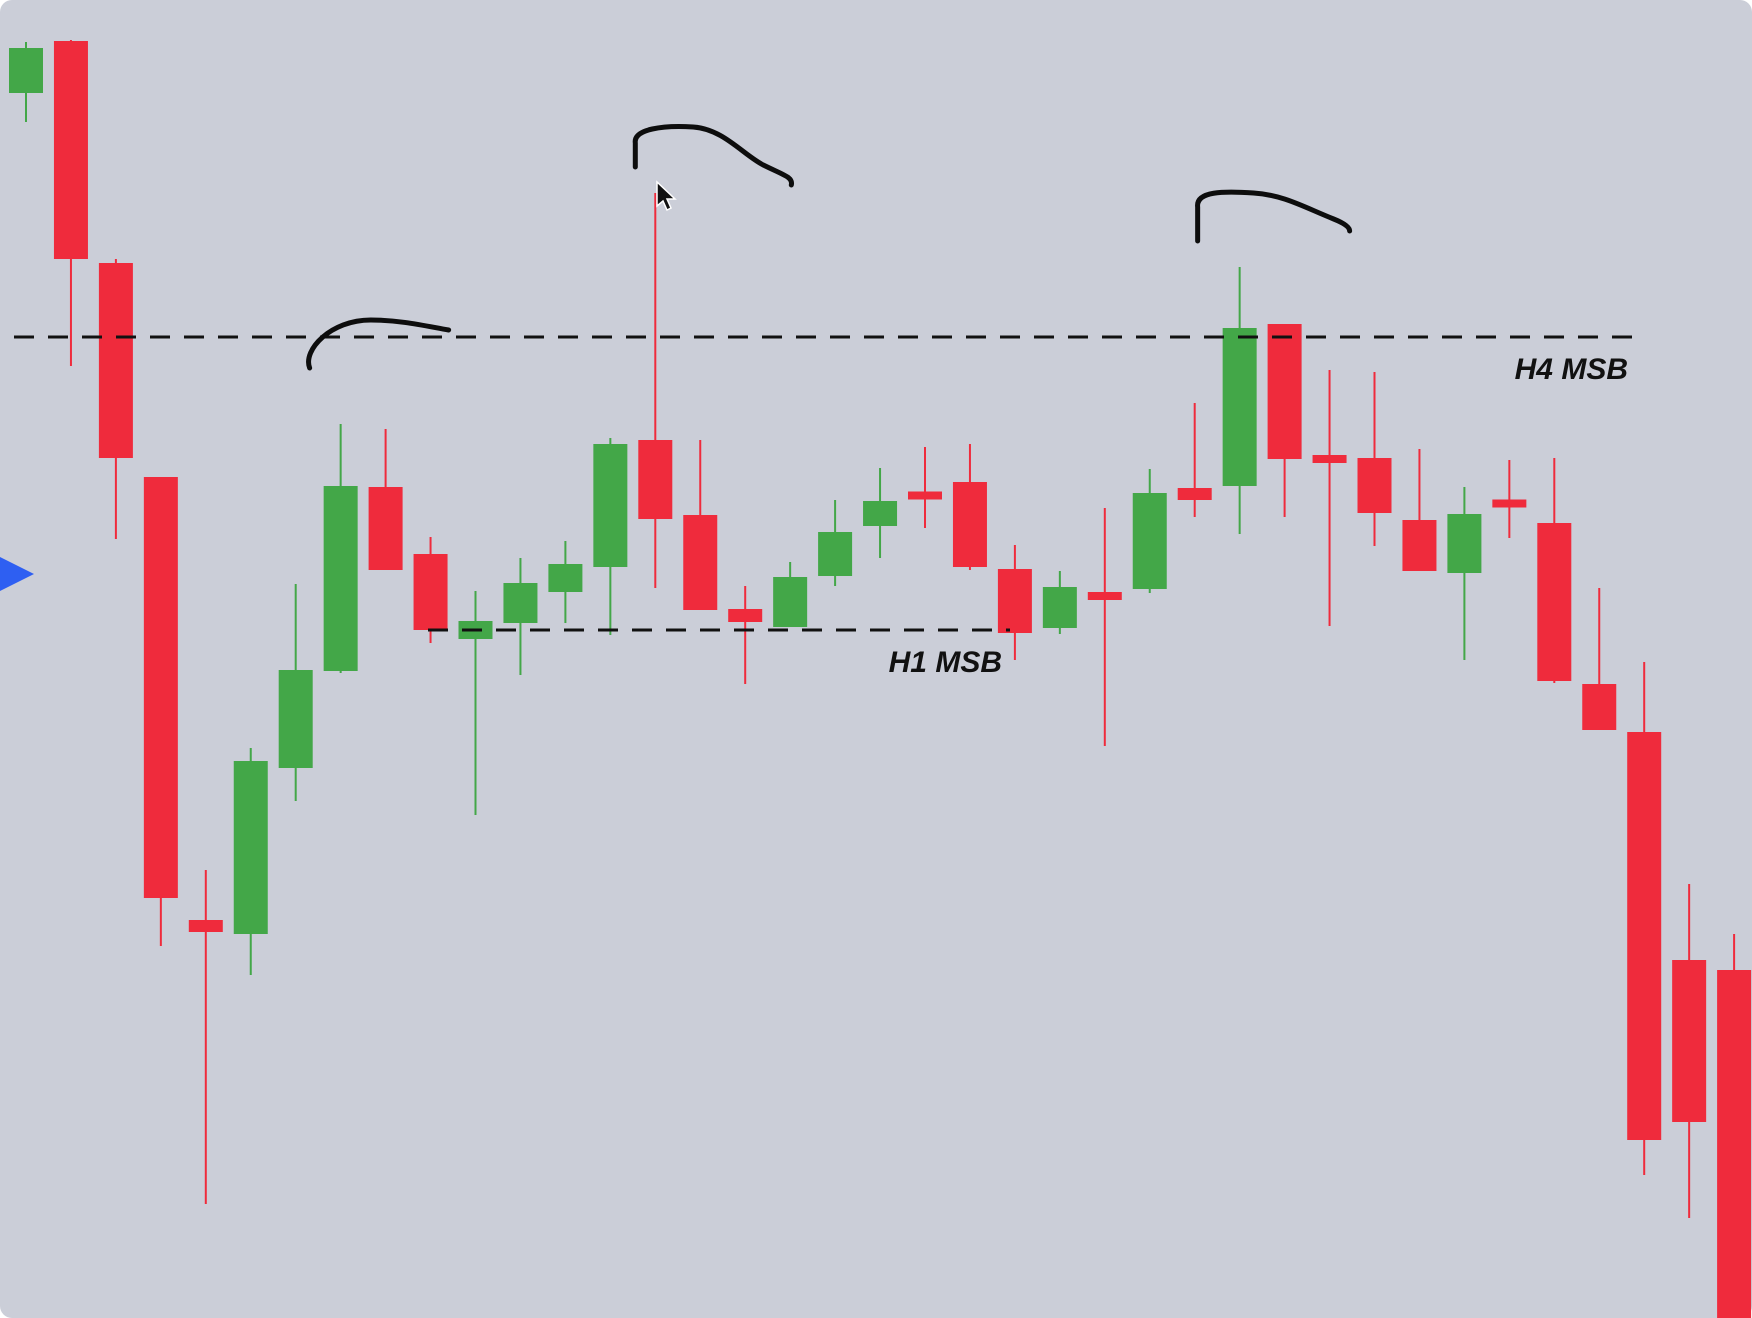 This screenshot has width=1752, height=1318. What do you see at coordinates (829, 247) in the screenshot?
I see `annotations-layer` at bounding box center [829, 247].